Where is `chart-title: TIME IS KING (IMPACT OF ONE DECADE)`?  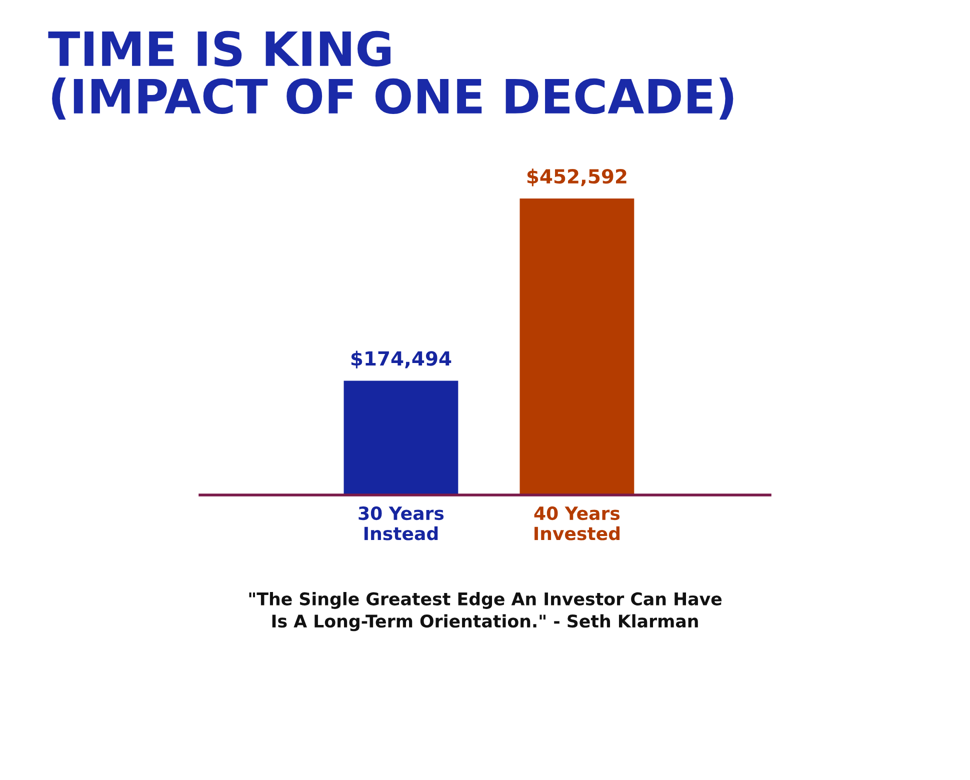 chart-title: TIME IS KING (IMPACT OF ONE DECADE) is located at coordinates (391, 75).